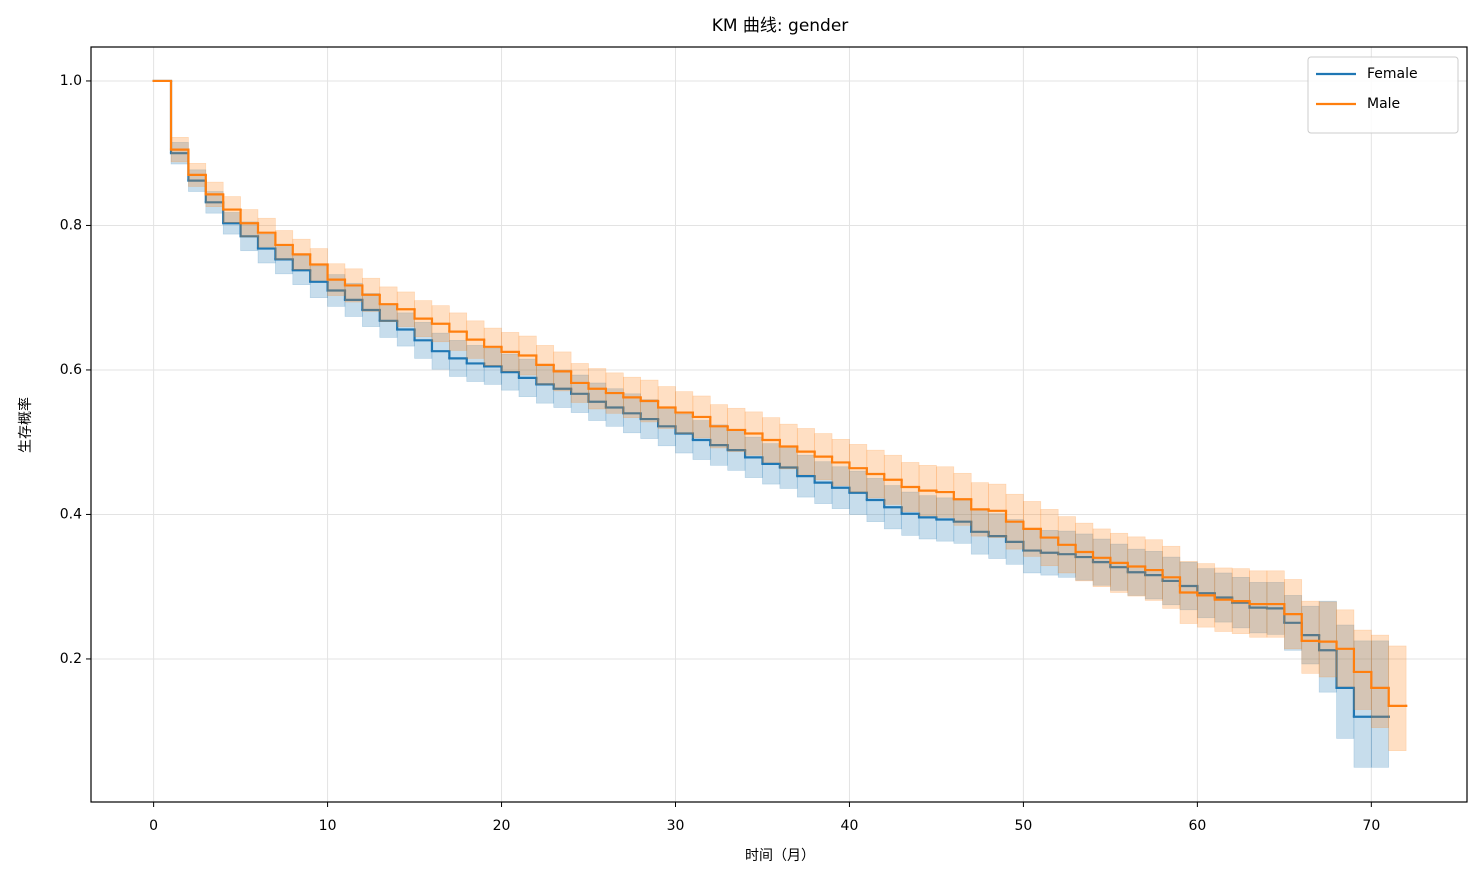 This screenshot has width=1484, height=881. Describe the element at coordinates (25, 425) in the screenshot. I see `y-axis-label: 生存概率` at that location.